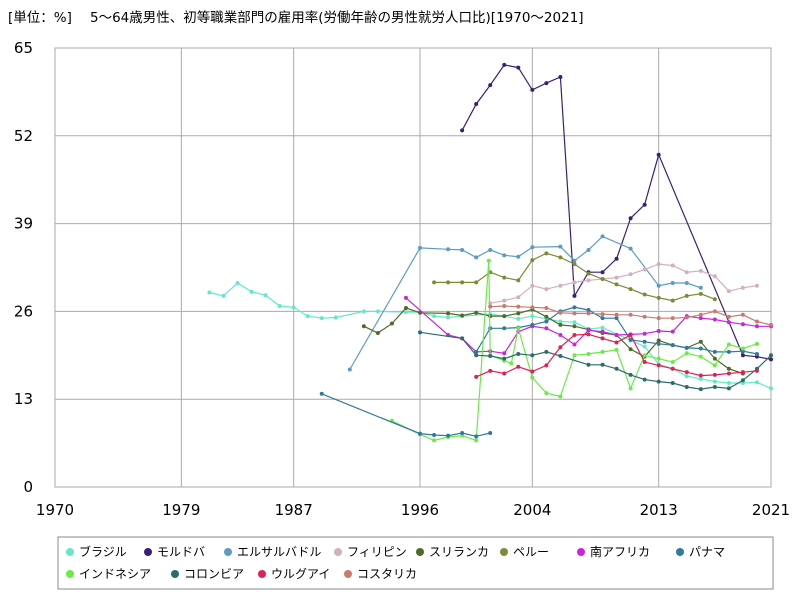 The height and width of the screenshot is (600, 800). I want to click on legend-label-4: スリランカ, so click(459, 552).